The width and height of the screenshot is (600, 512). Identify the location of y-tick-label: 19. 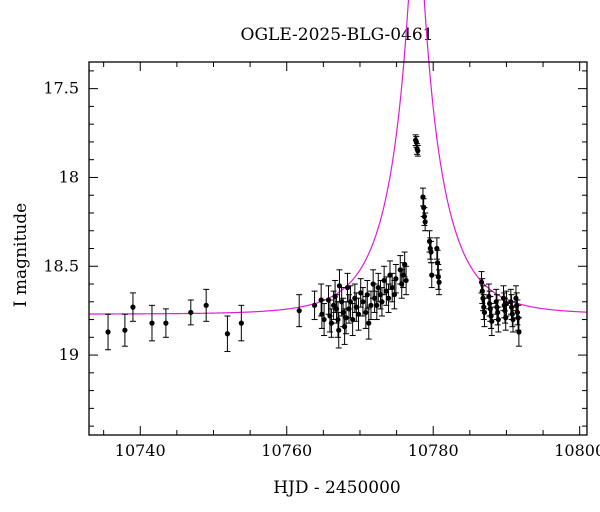
(69, 354).